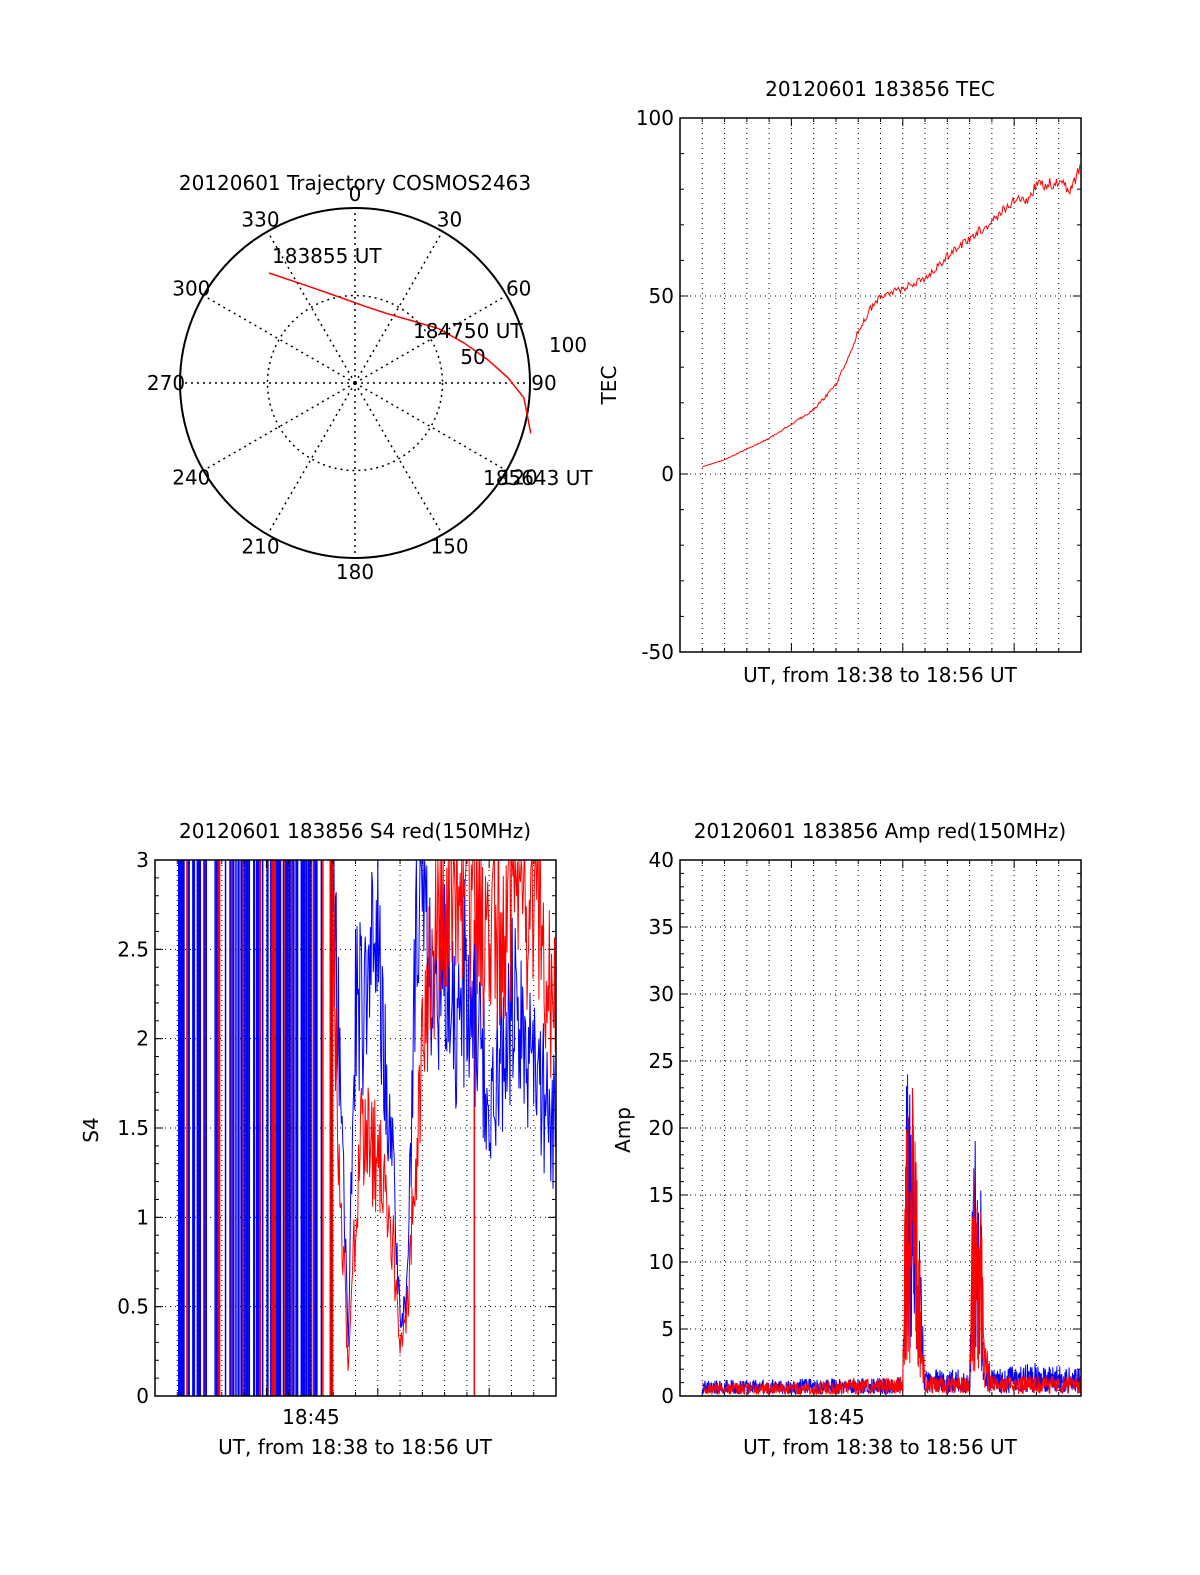  What do you see at coordinates (543, 383) in the screenshot?
I see `polar-azimuth-label: 90` at bounding box center [543, 383].